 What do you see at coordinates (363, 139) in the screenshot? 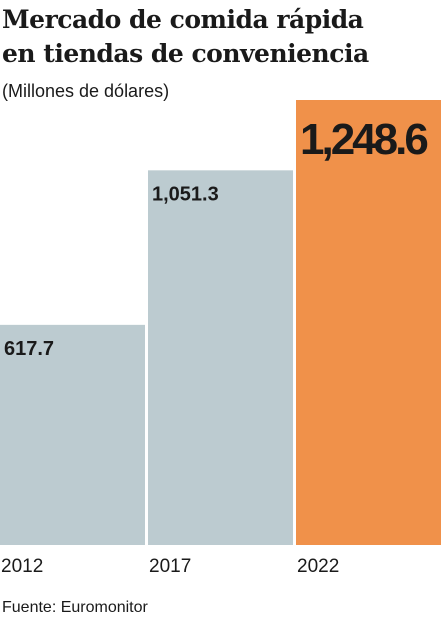
I see `value-label: 1,248.6` at bounding box center [363, 139].